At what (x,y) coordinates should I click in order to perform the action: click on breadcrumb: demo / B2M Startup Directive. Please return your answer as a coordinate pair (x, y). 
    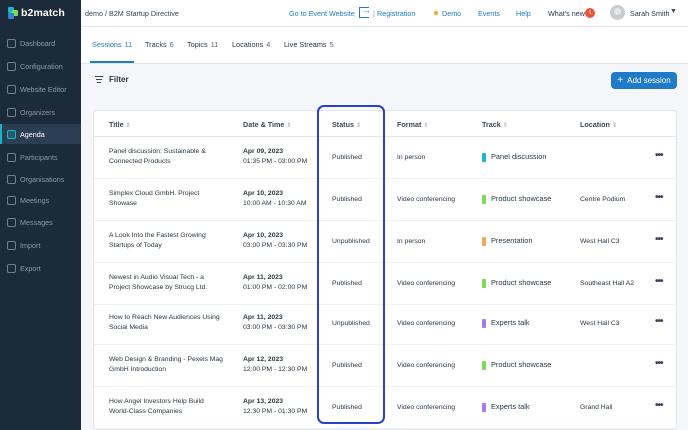
    Looking at the image, I should click on (132, 13).